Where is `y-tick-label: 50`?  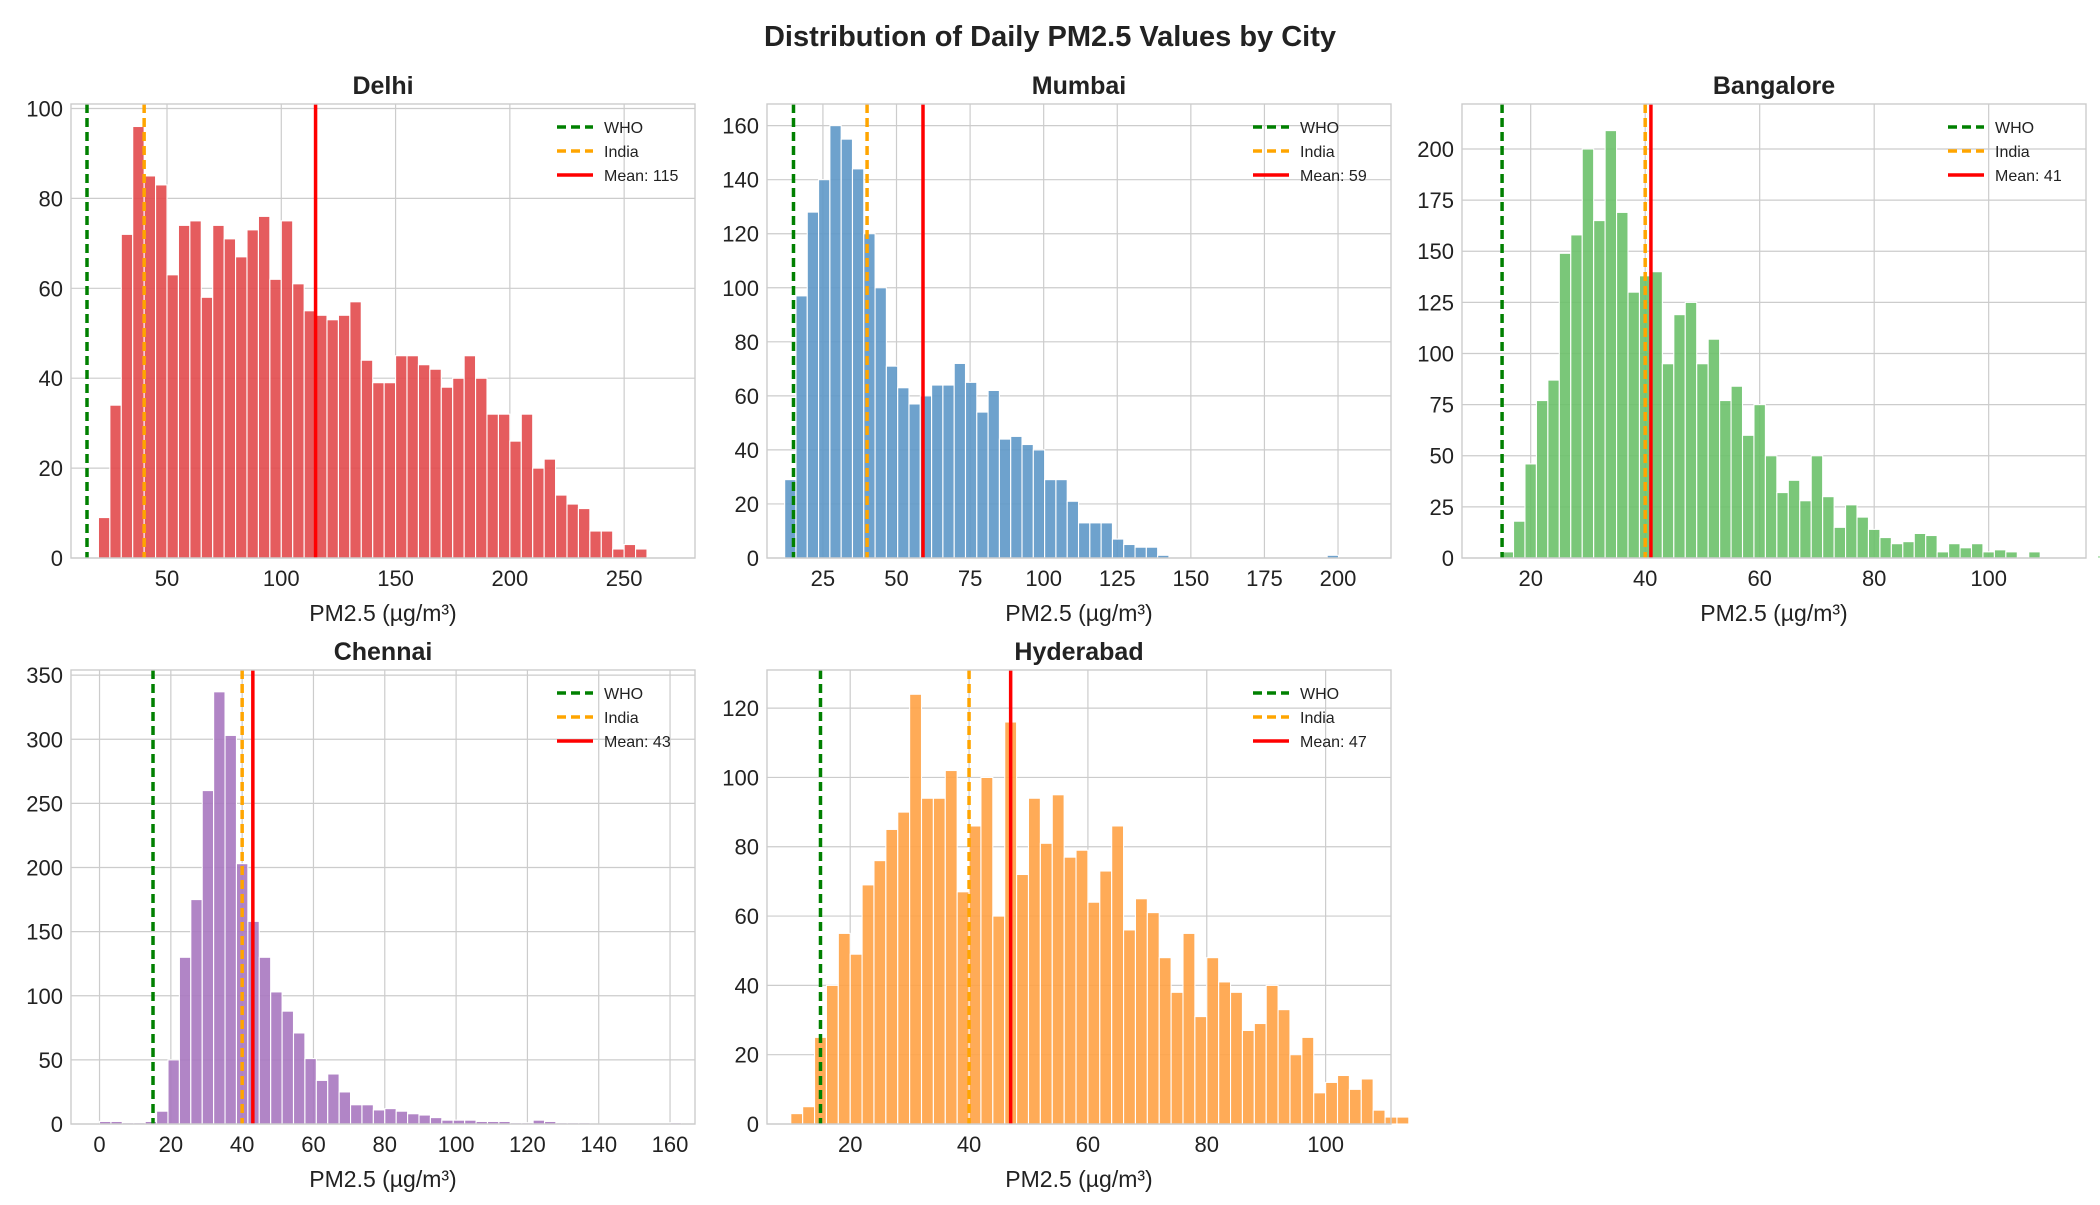
y-tick-label: 50 is located at coordinates (1442, 456).